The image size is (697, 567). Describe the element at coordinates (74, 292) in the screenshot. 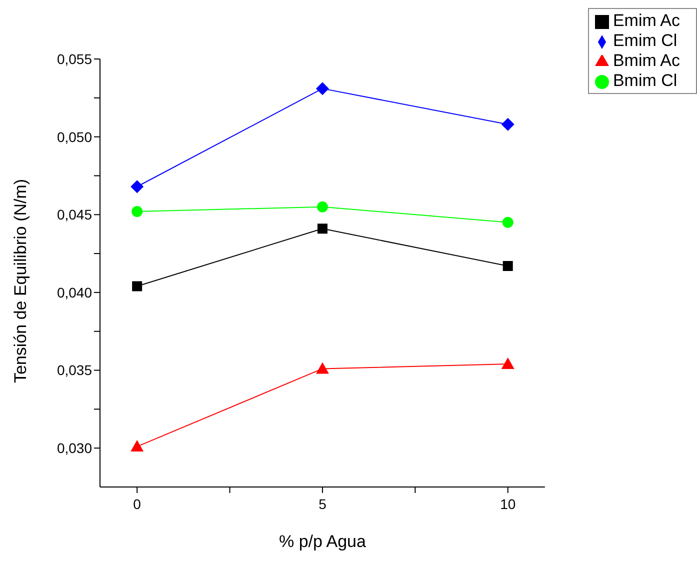

I see `y-tick-label: 0,040` at that location.